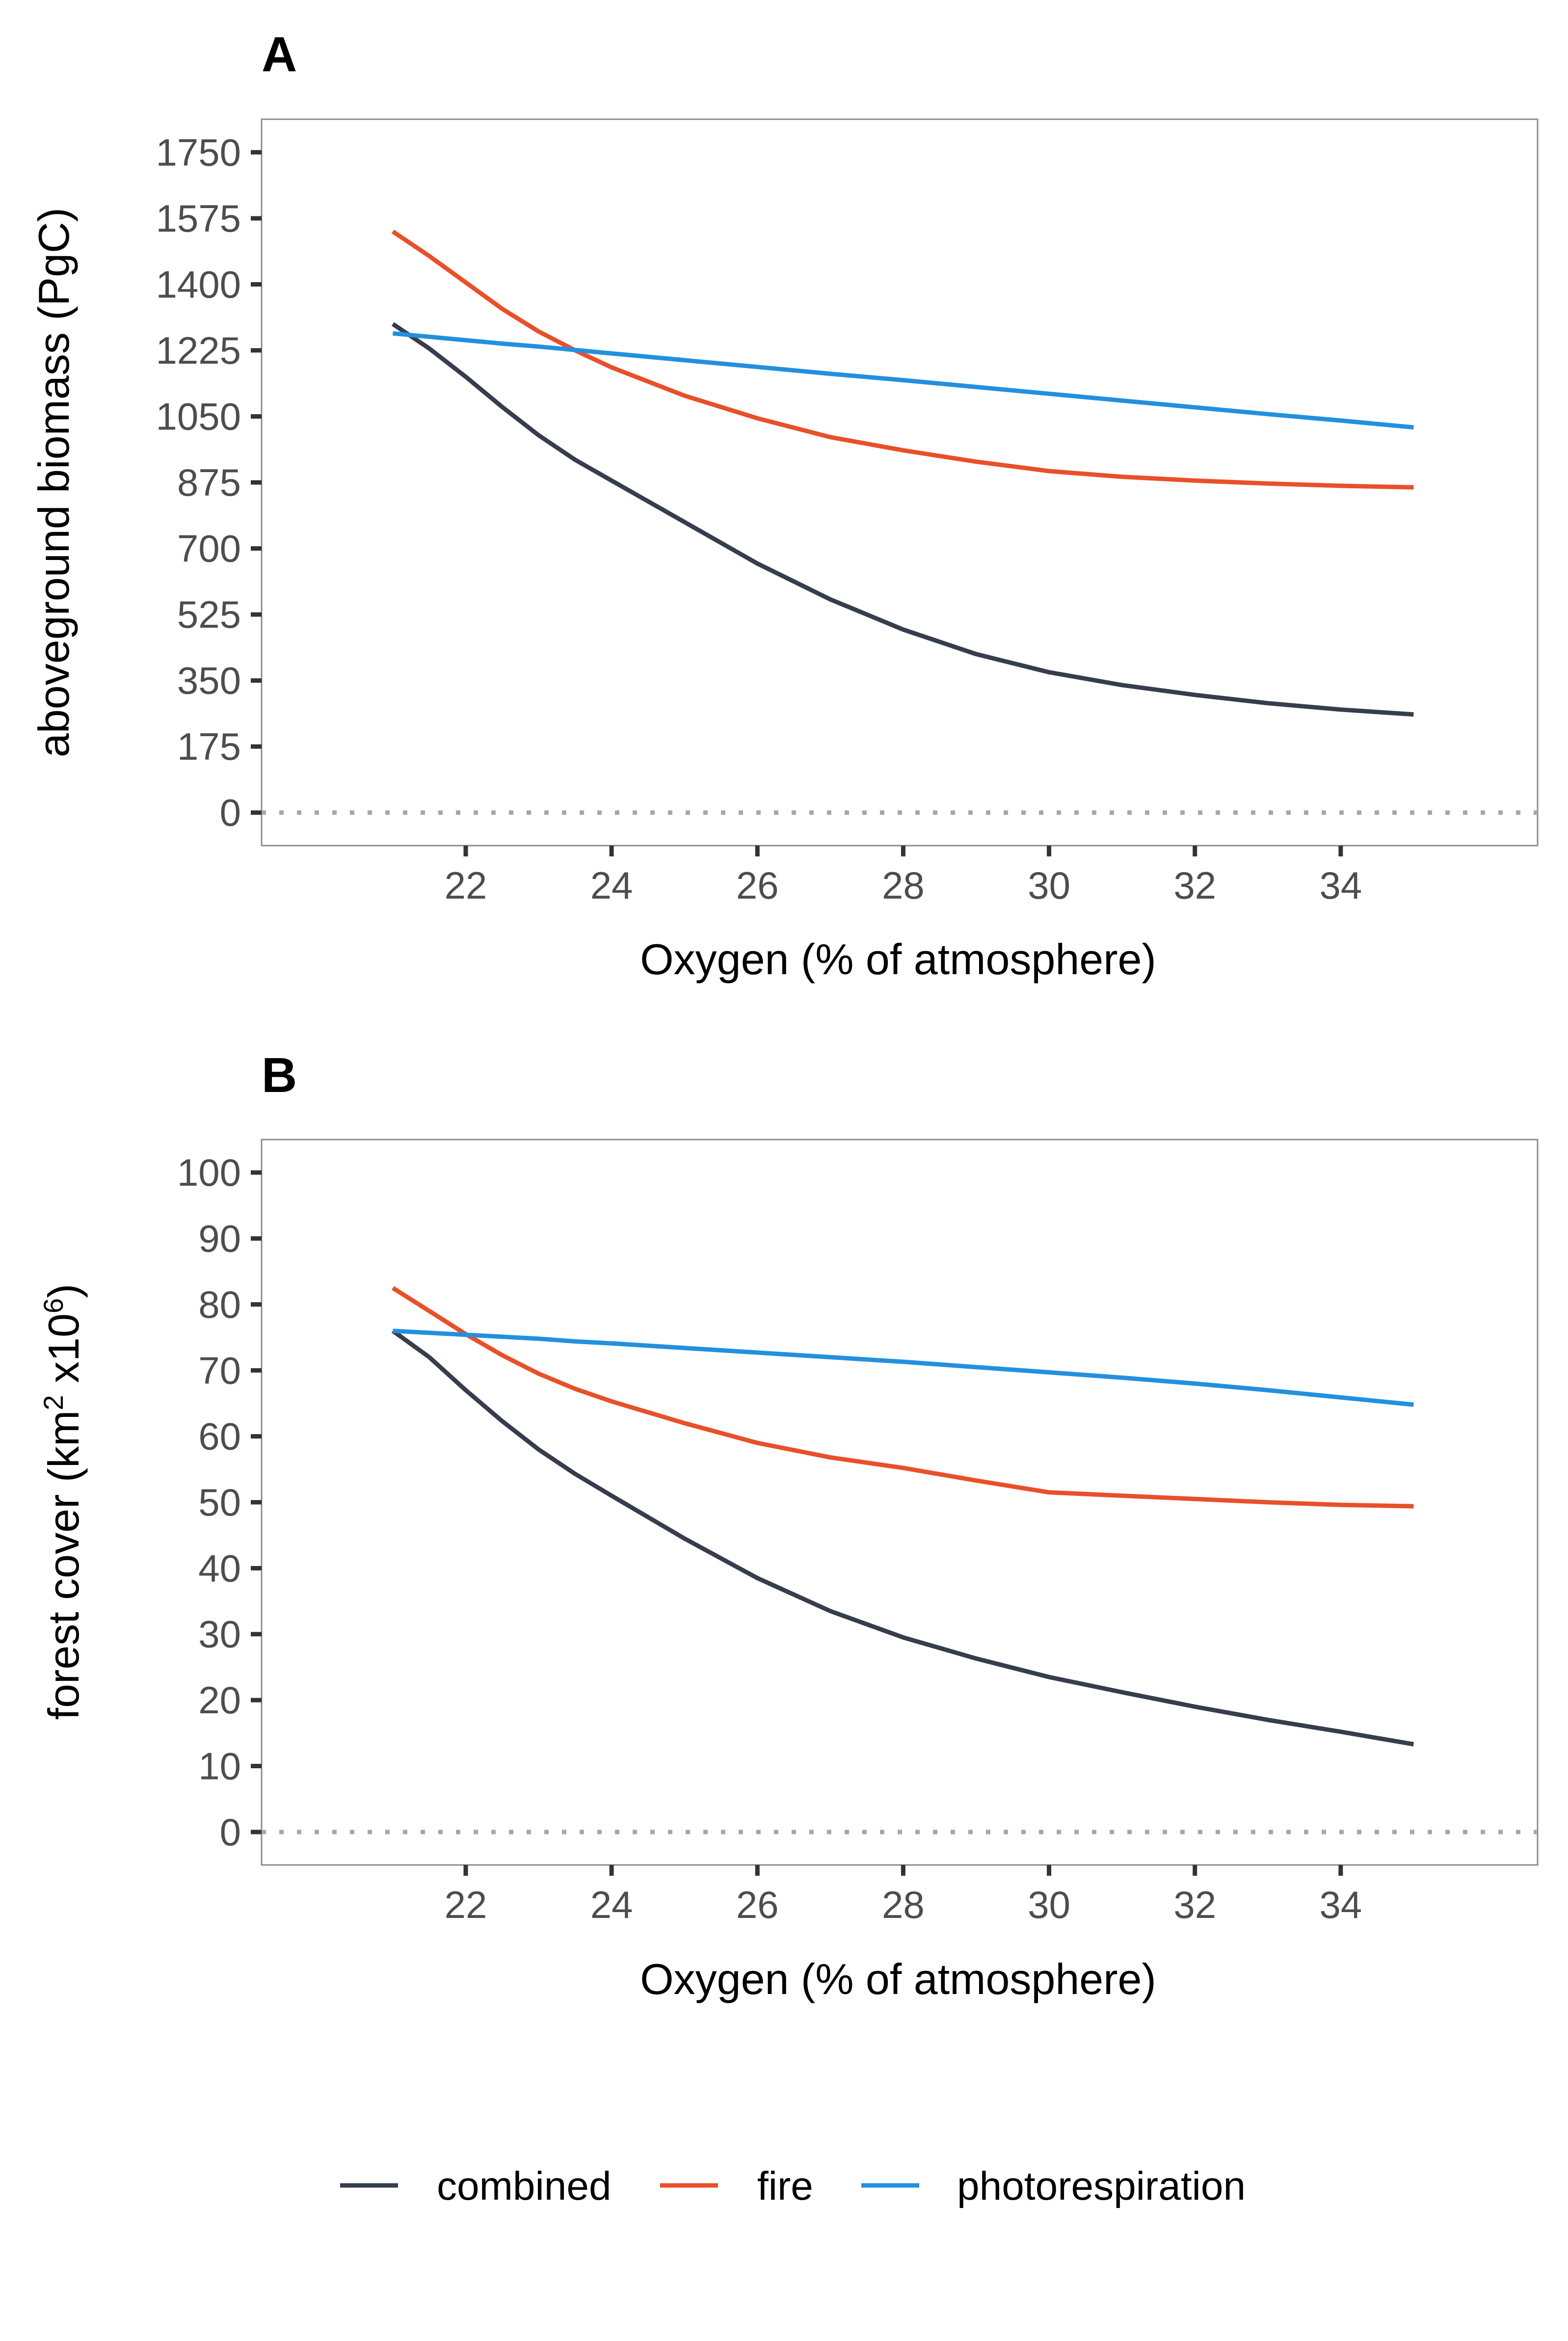  What do you see at coordinates (209, 680) in the screenshot?
I see `panel-a-y-tick-label: 350` at bounding box center [209, 680].